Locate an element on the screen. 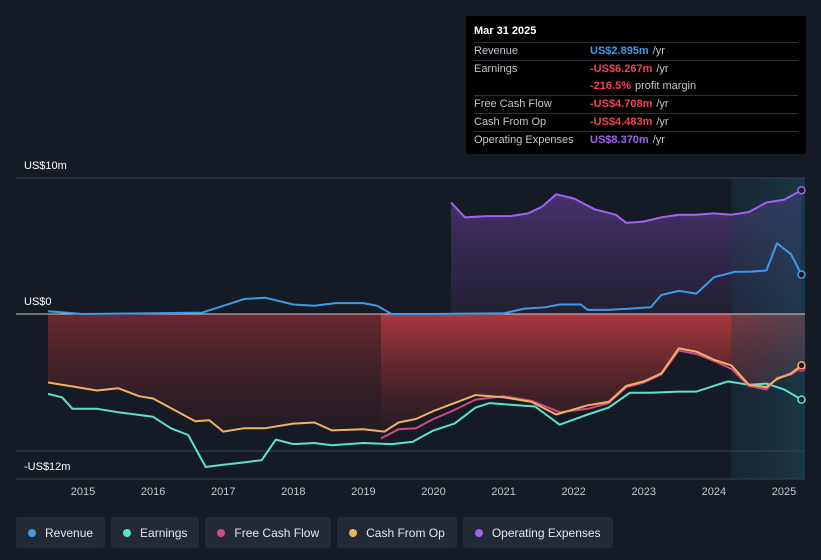 The width and height of the screenshot is (821, 560). opex-area is located at coordinates (626, 252).